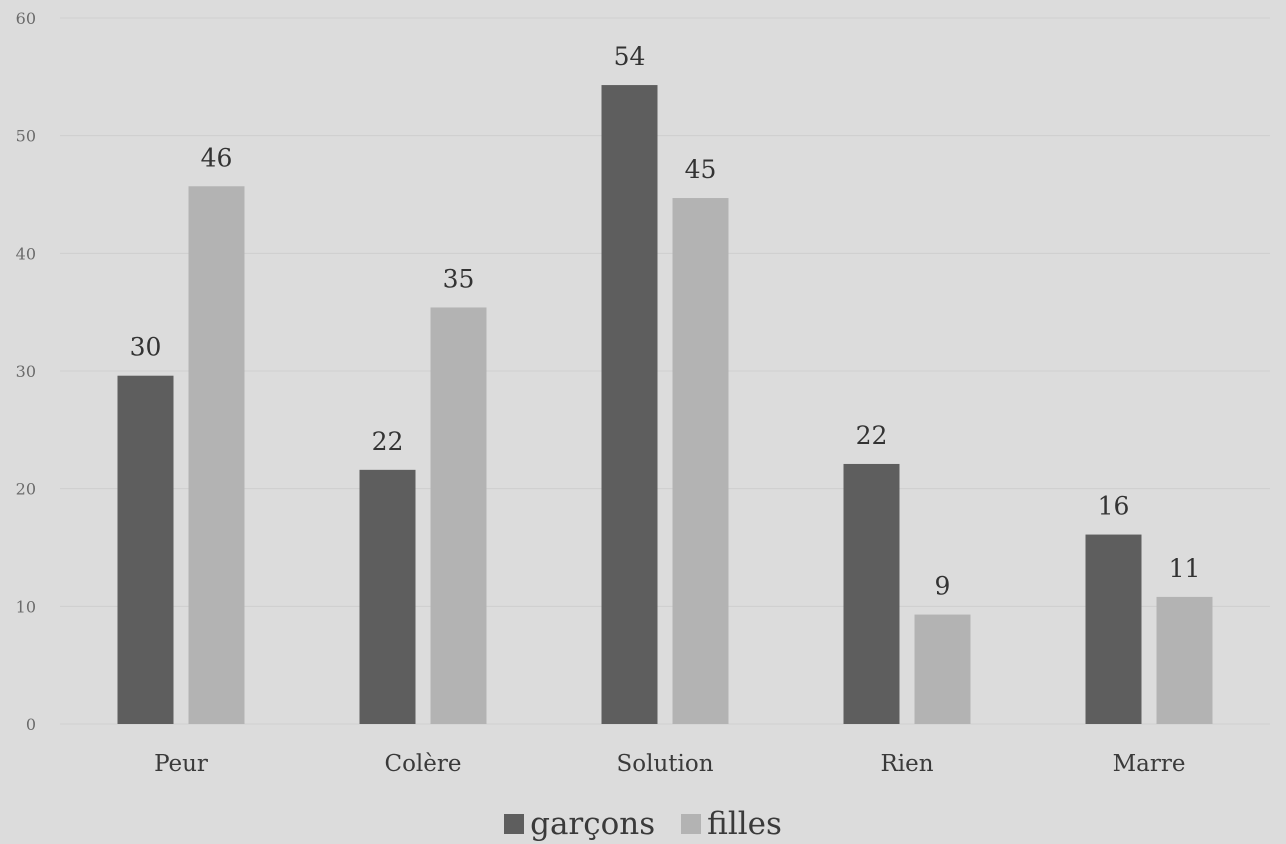 This screenshot has width=1286, height=844. I want to click on legend: garçons filles, so click(643, 824).